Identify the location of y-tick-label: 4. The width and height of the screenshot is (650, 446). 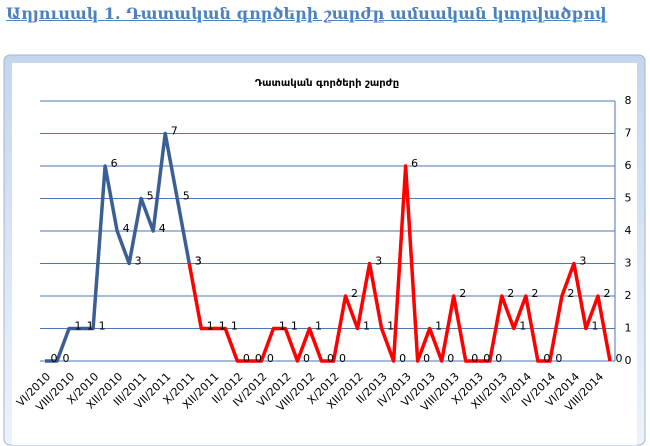
(628, 230).